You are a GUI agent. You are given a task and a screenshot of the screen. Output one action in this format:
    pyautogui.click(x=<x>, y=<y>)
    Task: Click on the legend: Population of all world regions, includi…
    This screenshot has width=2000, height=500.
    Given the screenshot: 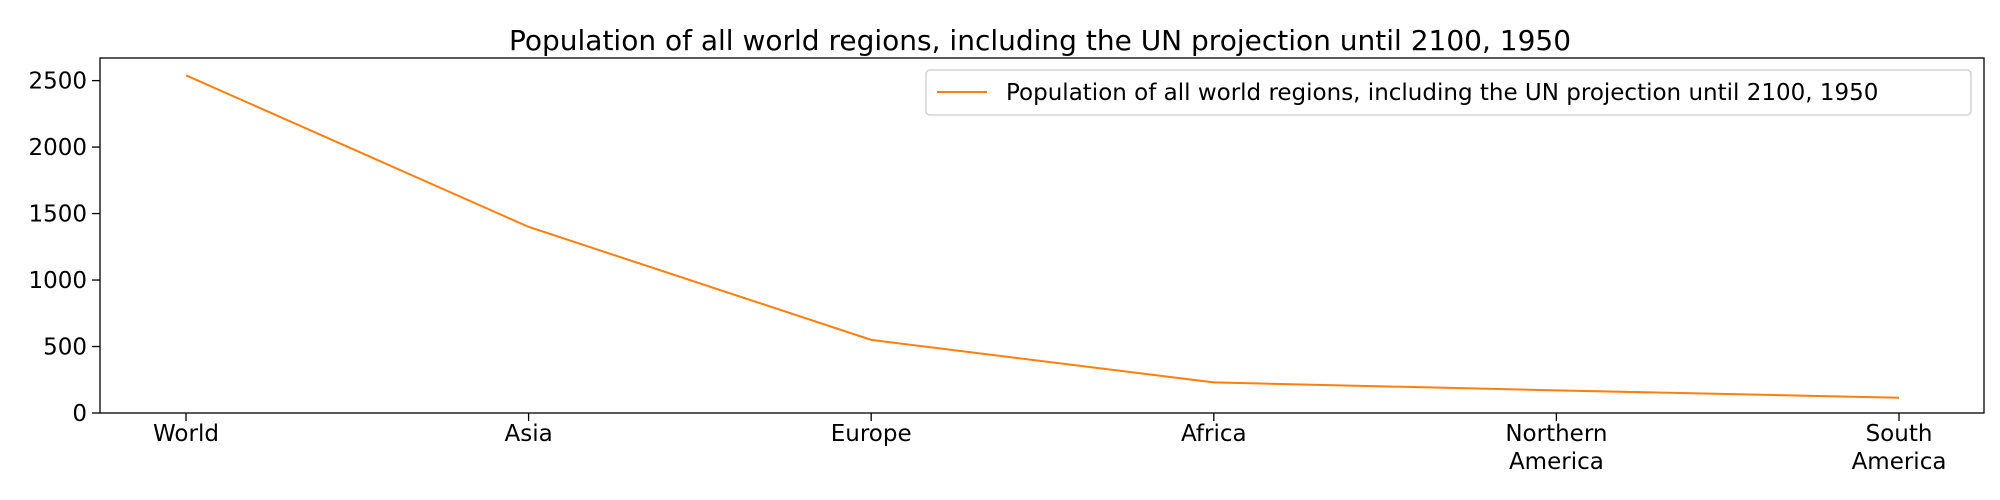 What is the action you would take?
    pyautogui.click(x=1448, y=92)
    